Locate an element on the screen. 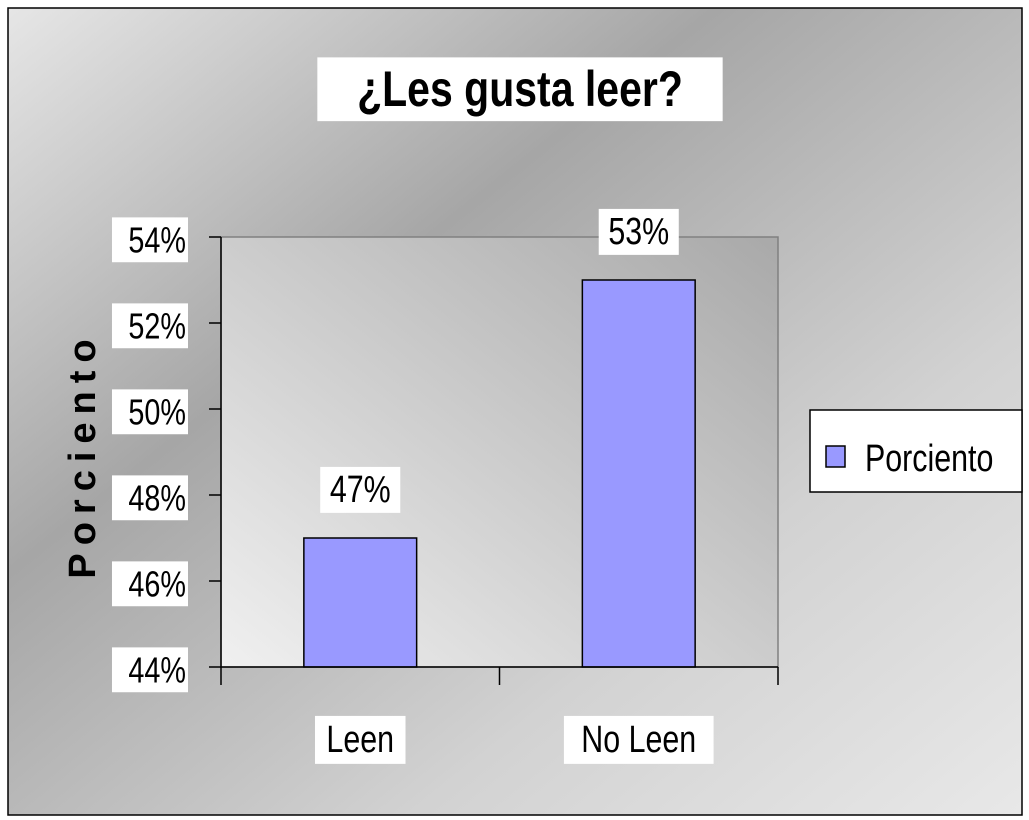 The height and width of the screenshot is (820, 1029). data-label: 53% is located at coordinates (638, 232).